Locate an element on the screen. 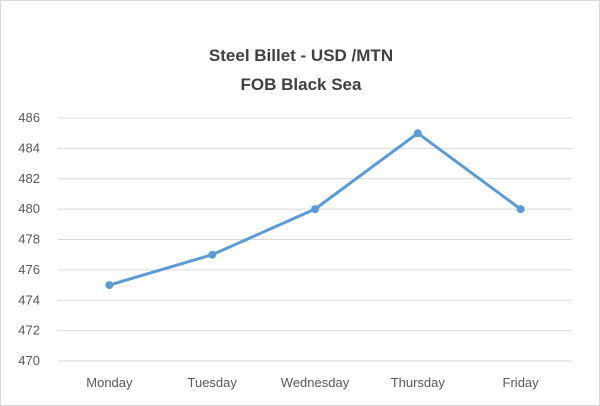 This screenshot has height=406, width=600. y-tick-label-486: 486 is located at coordinates (29, 117).